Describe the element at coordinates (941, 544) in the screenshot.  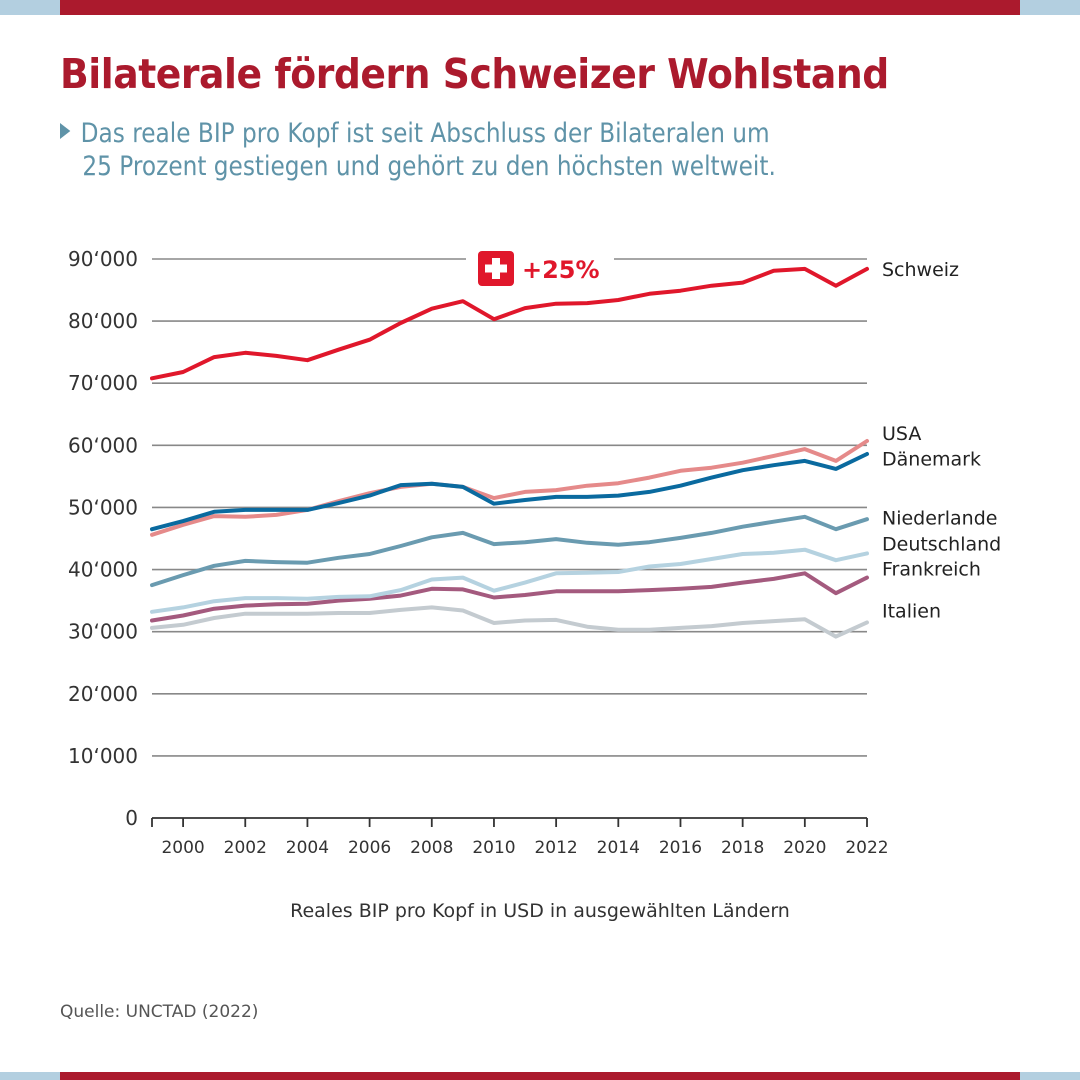
I see `series-label: Deutschland` at that location.